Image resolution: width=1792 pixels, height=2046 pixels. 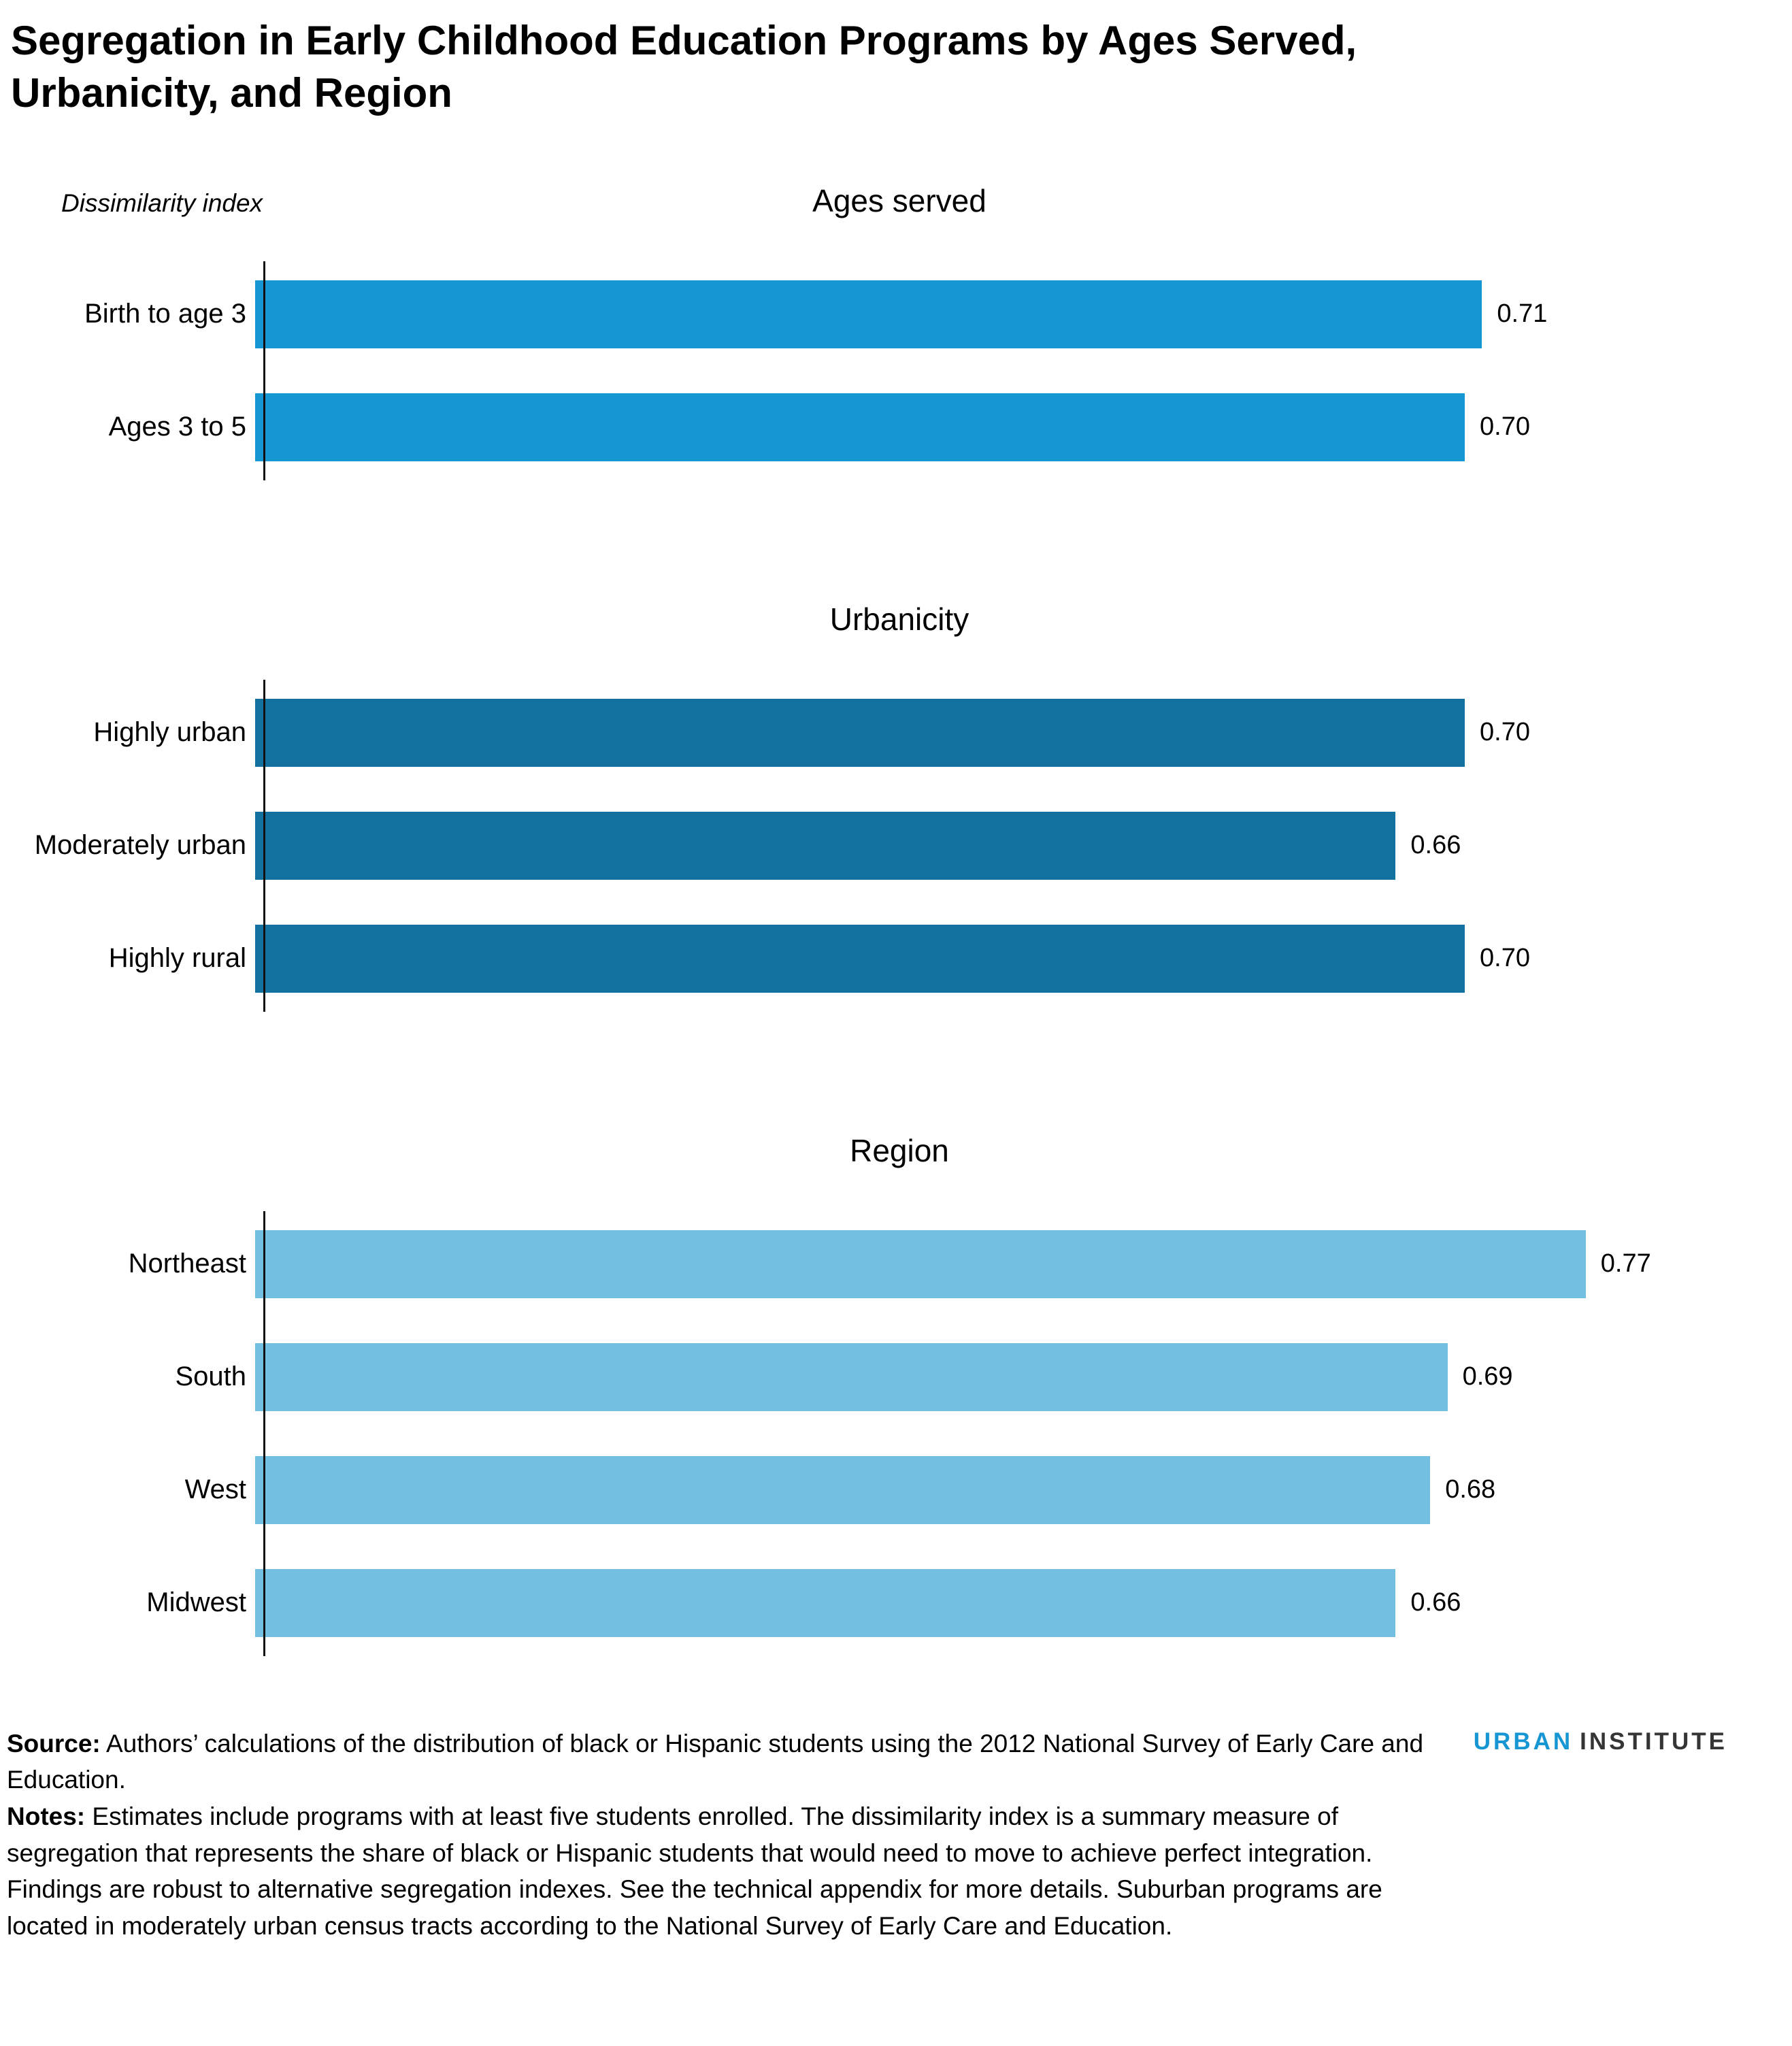 What do you see at coordinates (46, 1816) in the screenshot?
I see `notes-label: Notes:` at bounding box center [46, 1816].